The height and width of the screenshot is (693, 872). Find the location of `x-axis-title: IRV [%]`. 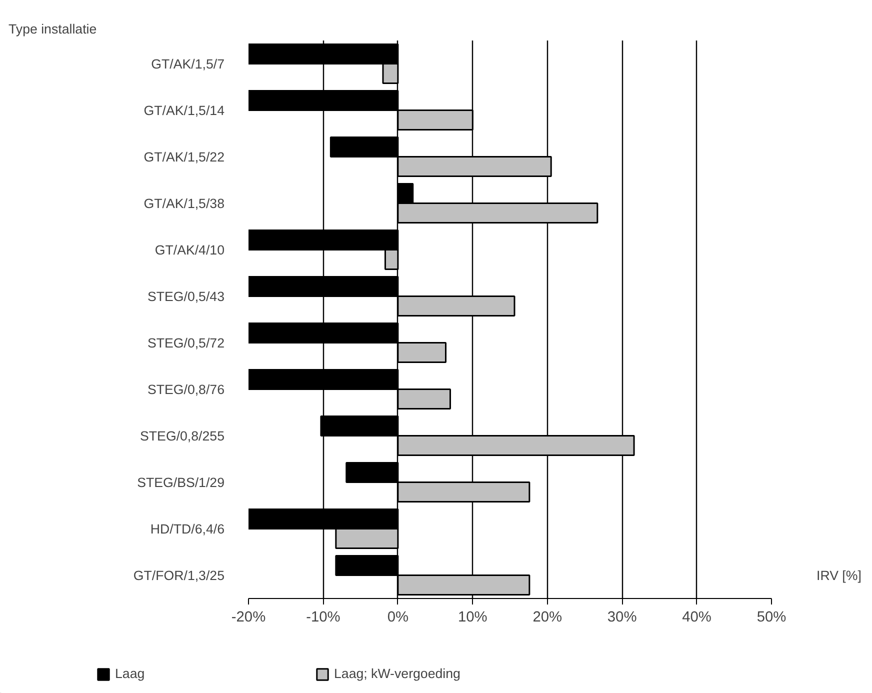

x-axis-title: IRV [%] is located at coordinates (839, 575).